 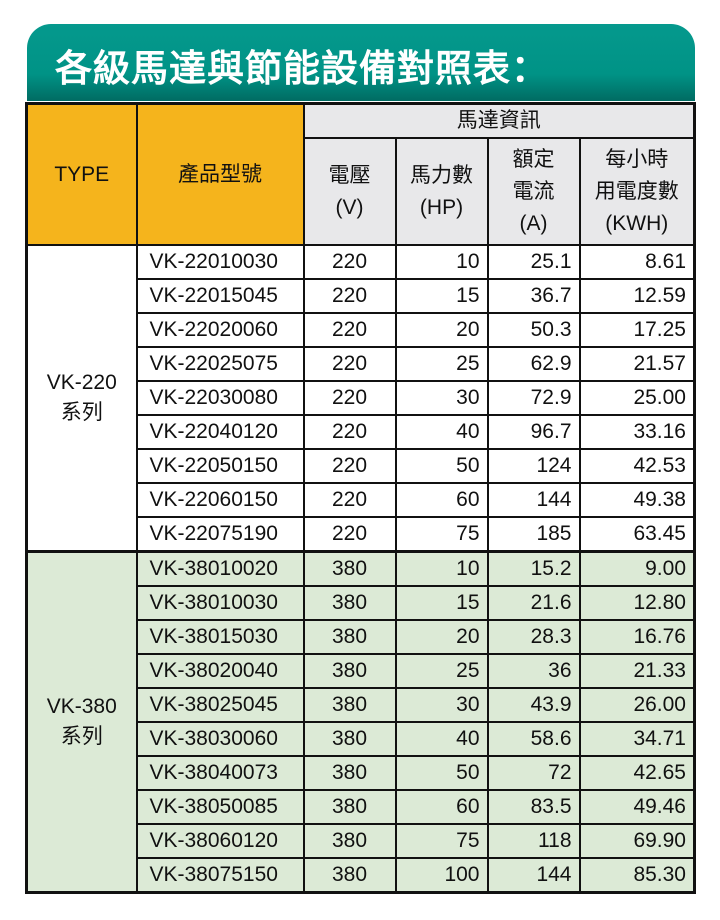 I want to click on table-row: VK-22040120 220 40 96.7 33.16, so click(x=361, y=432).